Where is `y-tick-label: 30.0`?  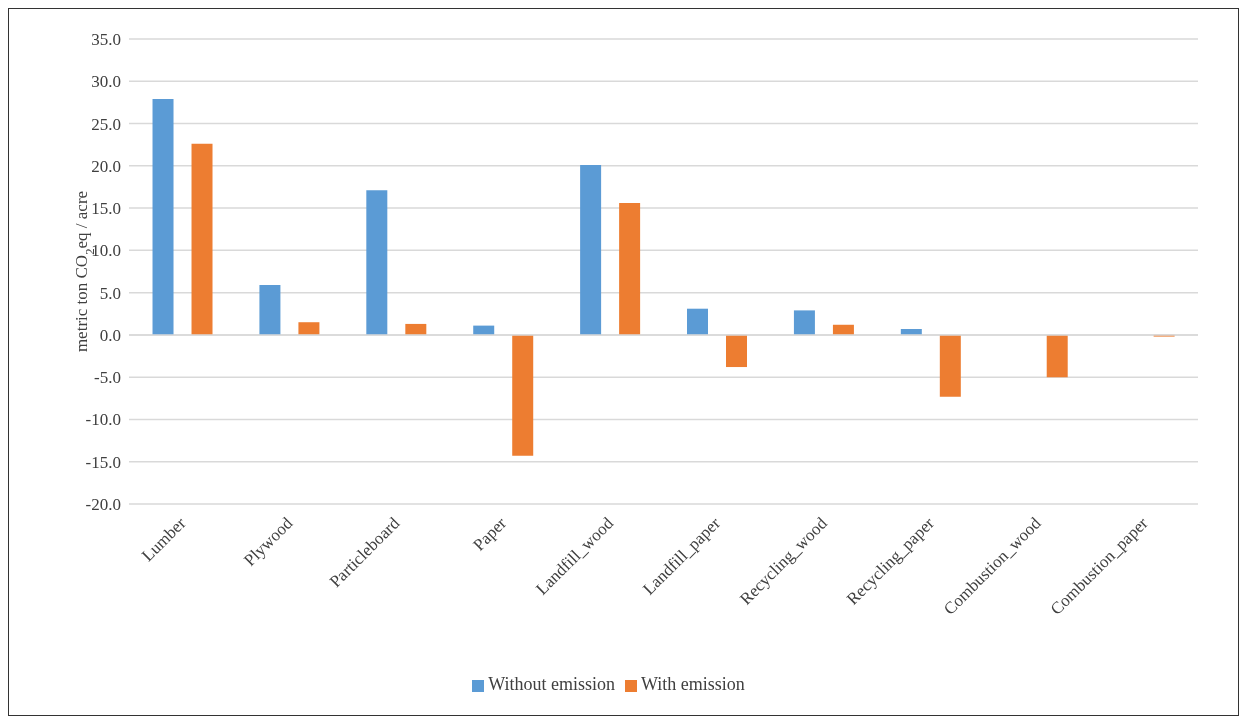 y-tick-label: 30.0 is located at coordinates (106, 82).